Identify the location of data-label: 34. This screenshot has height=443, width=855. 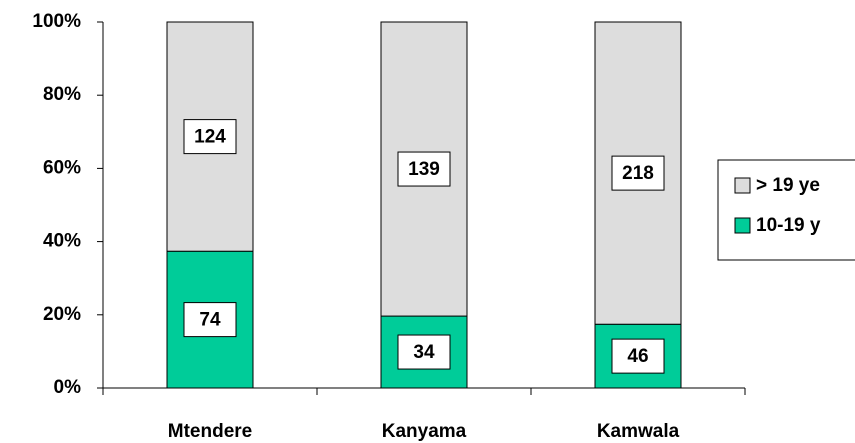
(424, 352).